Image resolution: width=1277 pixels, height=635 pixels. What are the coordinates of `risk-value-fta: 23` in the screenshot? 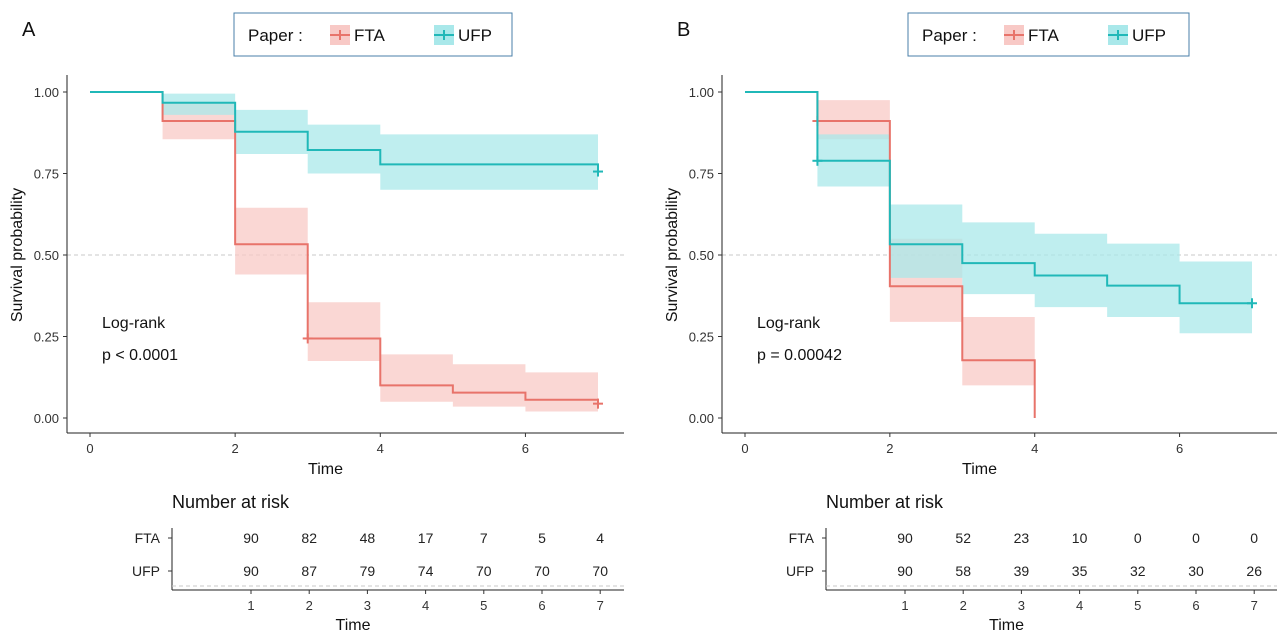 It's located at (1022, 538).